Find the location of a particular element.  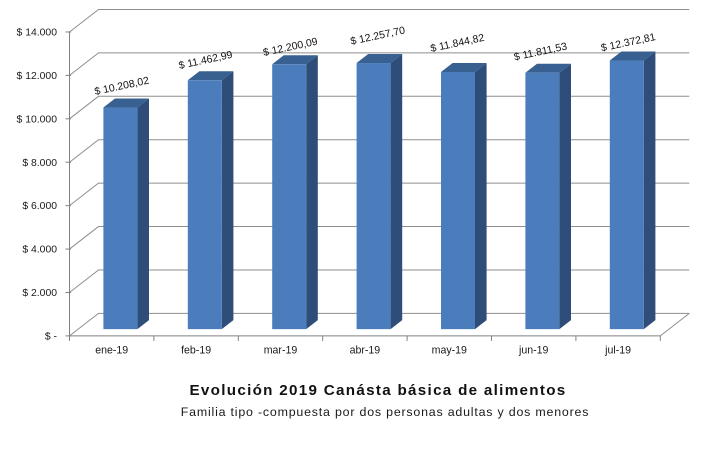

svg-text: abr-19 is located at coordinates (365, 351).